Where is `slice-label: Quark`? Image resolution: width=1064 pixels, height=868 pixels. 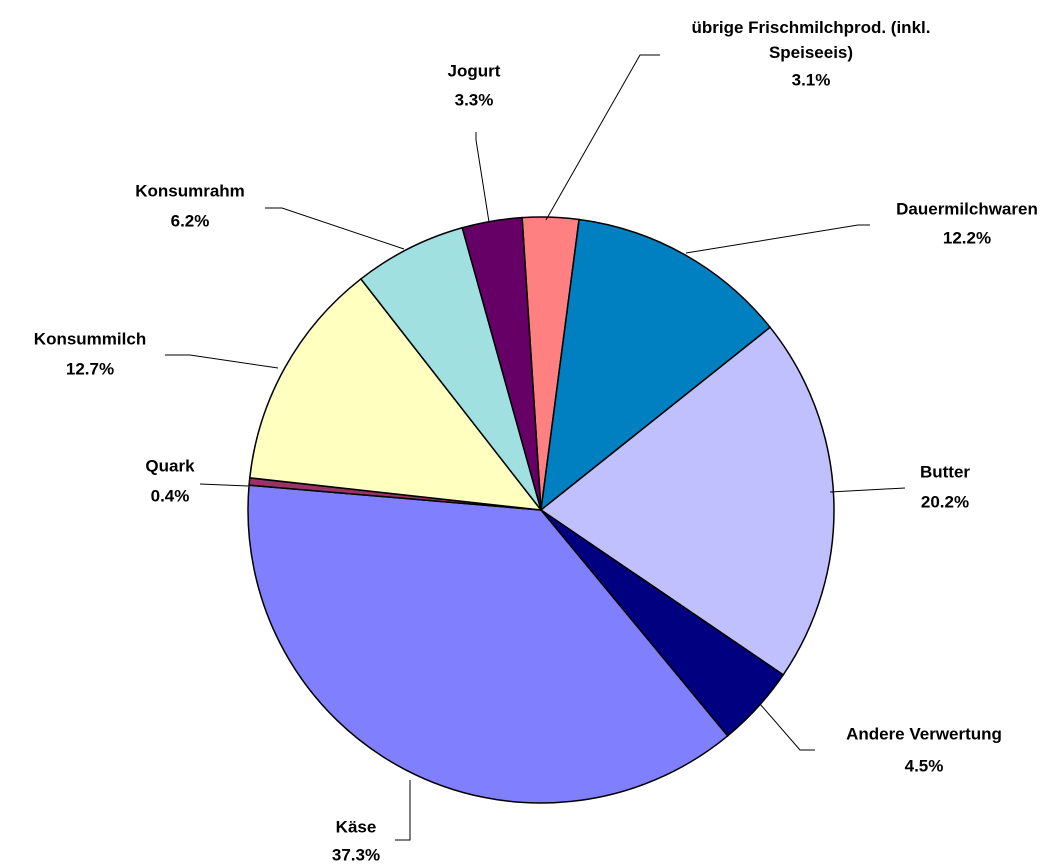
slice-label: Quark is located at coordinates (170, 465).